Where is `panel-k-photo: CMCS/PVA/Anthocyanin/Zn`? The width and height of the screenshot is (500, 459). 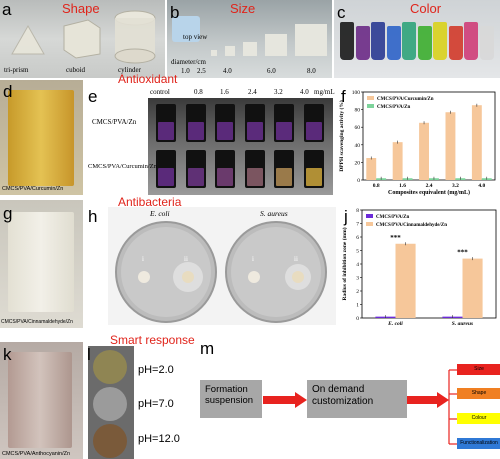 panel-k-photo: CMCS/PVA/Anthocyanin/Zn is located at coordinates (41, 400).